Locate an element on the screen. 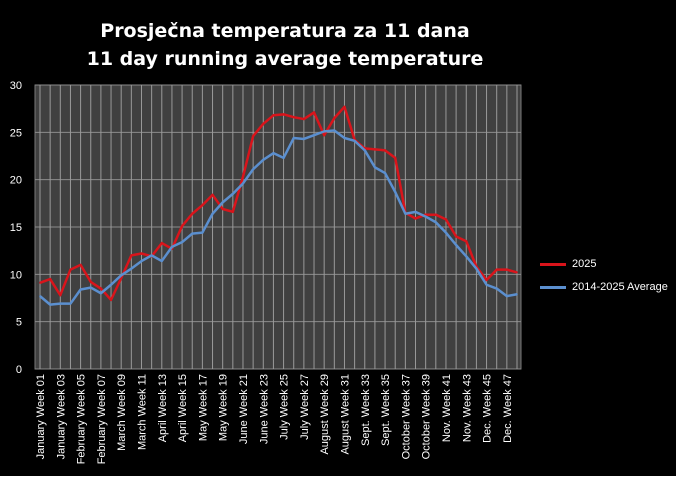  y-tick-label: 15 is located at coordinates (16, 228).